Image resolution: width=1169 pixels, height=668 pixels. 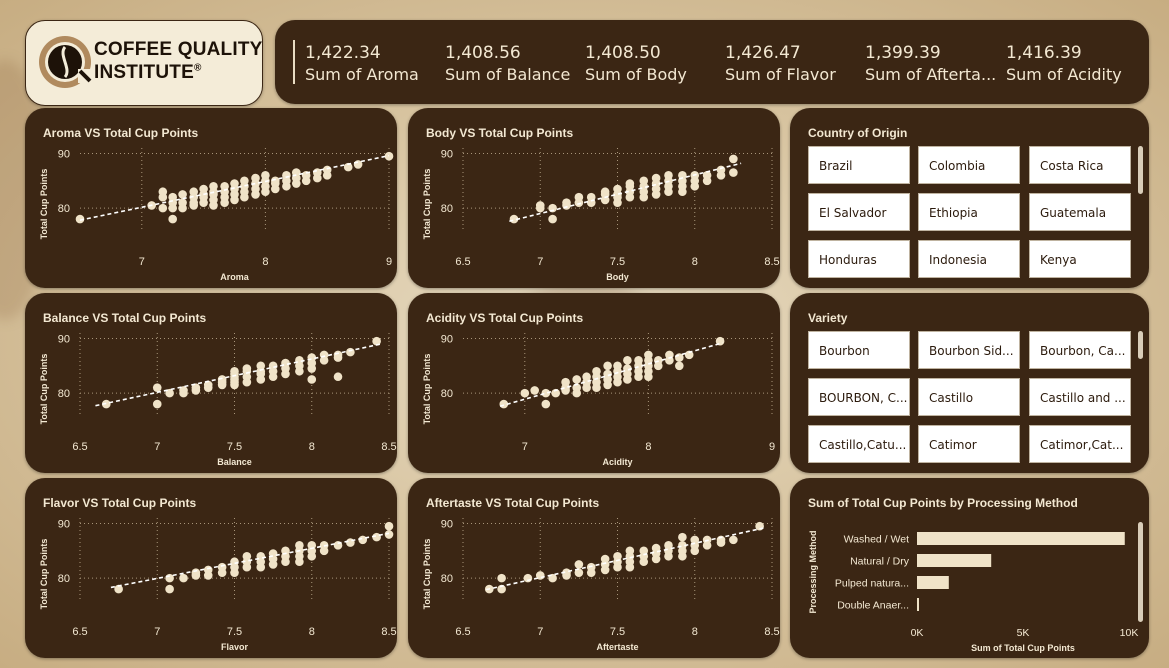 What do you see at coordinates (389, 262) in the screenshot?
I see `x-tick-label: 9` at bounding box center [389, 262].